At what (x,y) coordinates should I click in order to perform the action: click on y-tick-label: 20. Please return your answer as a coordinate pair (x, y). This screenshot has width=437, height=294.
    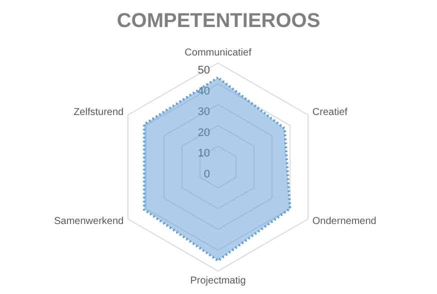
    Looking at the image, I should click on (204, 132).